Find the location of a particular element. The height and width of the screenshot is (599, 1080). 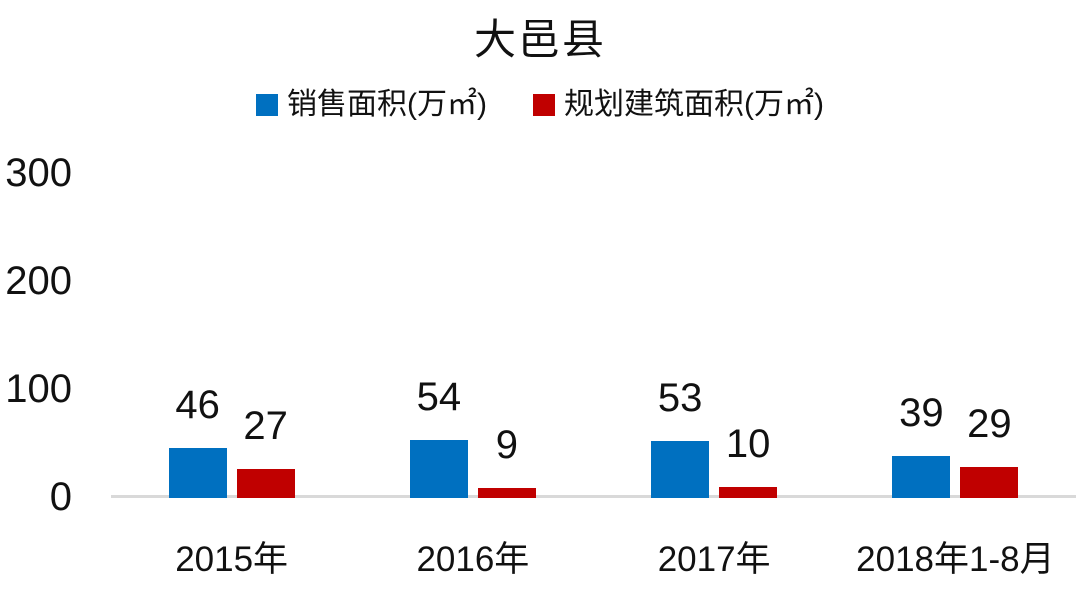

y-axis-tick-label: 200 is located at coordinates (38, 280).